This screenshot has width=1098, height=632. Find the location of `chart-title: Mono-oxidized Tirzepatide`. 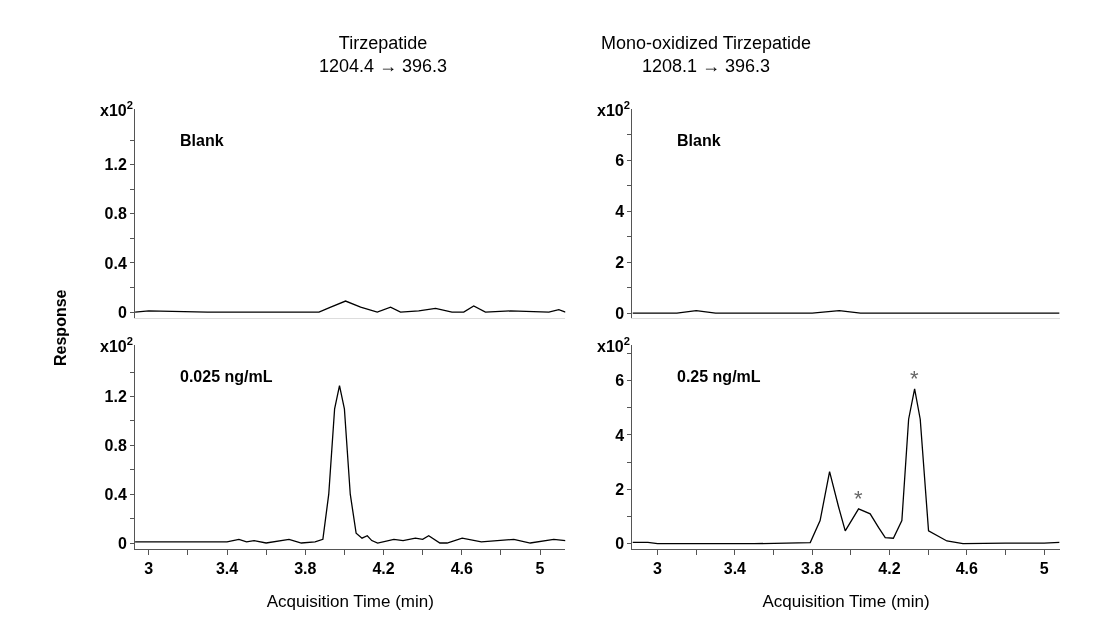

chart-title: Mono-oxidized Tirzepatide is located at coordinates (706, 43).